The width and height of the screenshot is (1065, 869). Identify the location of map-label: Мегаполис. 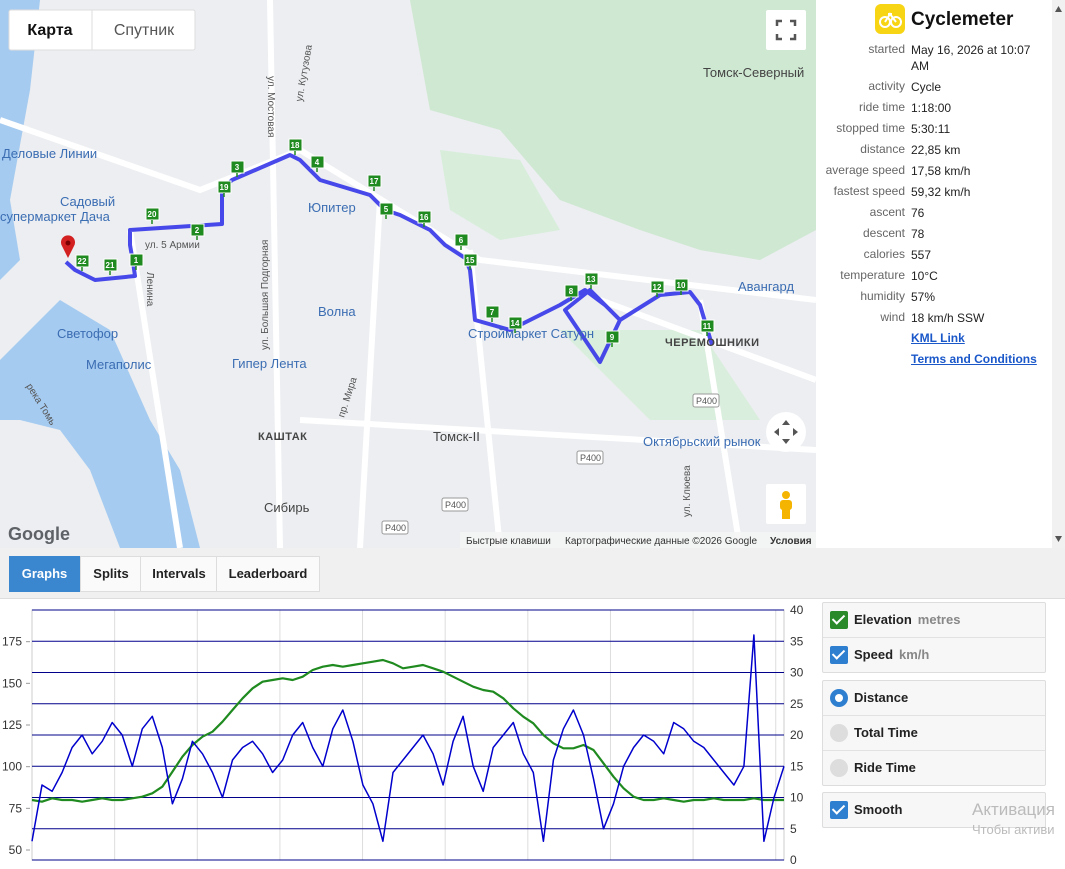
(119, 364).